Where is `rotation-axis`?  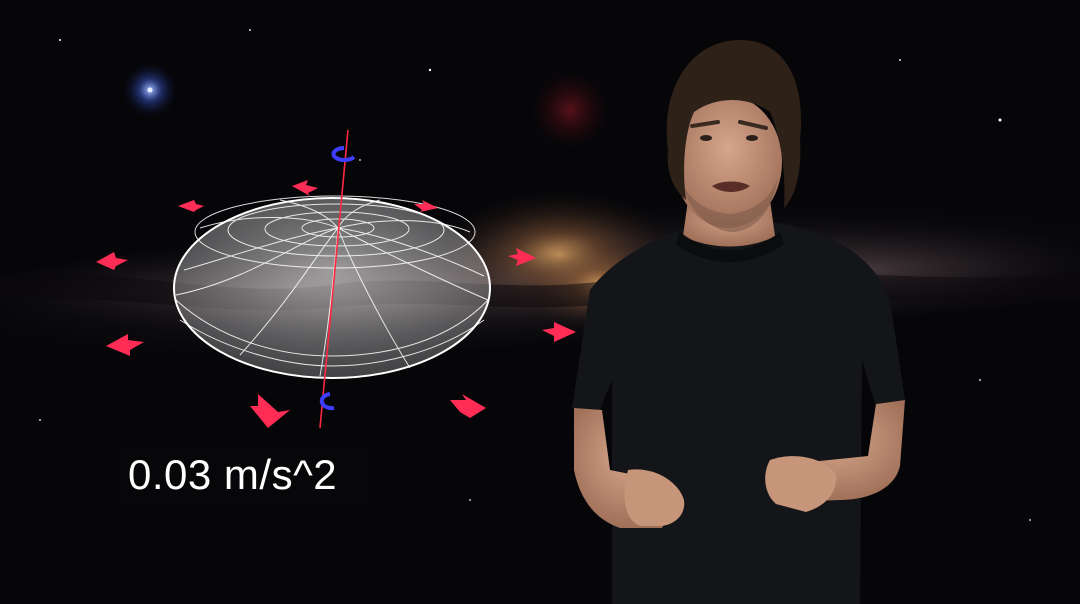
rotation-axis is located at coordinates (334, 279).